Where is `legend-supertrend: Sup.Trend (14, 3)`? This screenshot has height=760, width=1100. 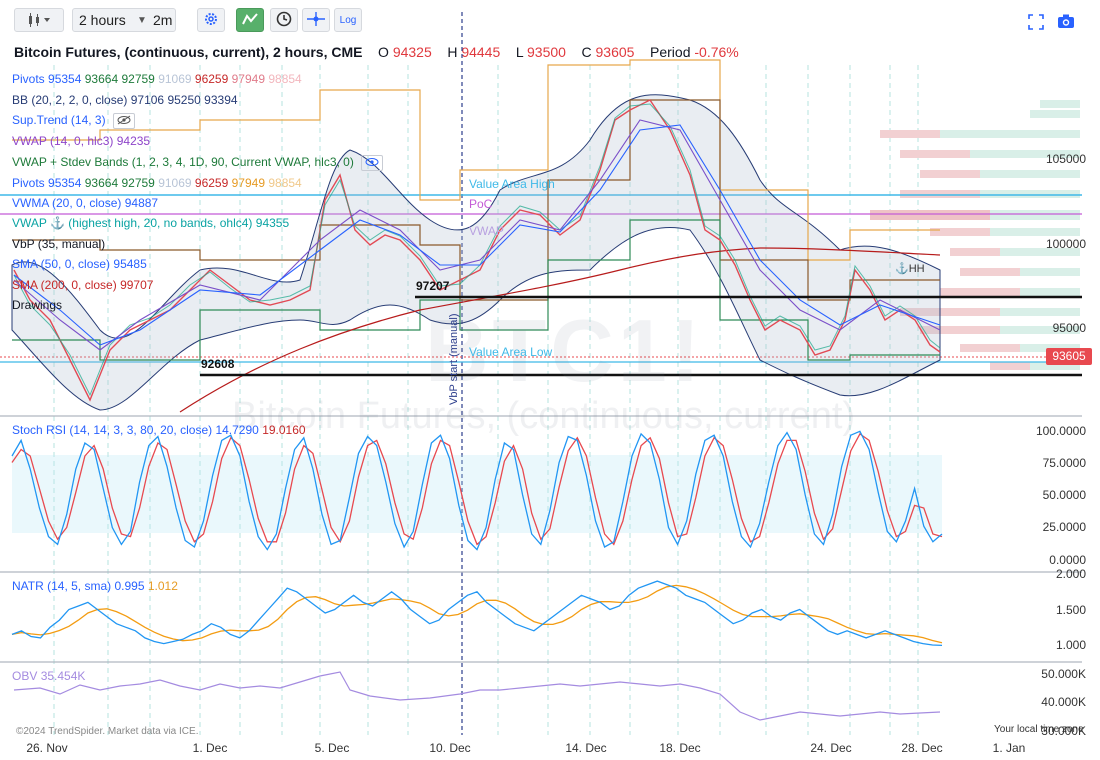
legend-supertrend: Sup.Trend (14, 3) is located at coordinates (73, 121).